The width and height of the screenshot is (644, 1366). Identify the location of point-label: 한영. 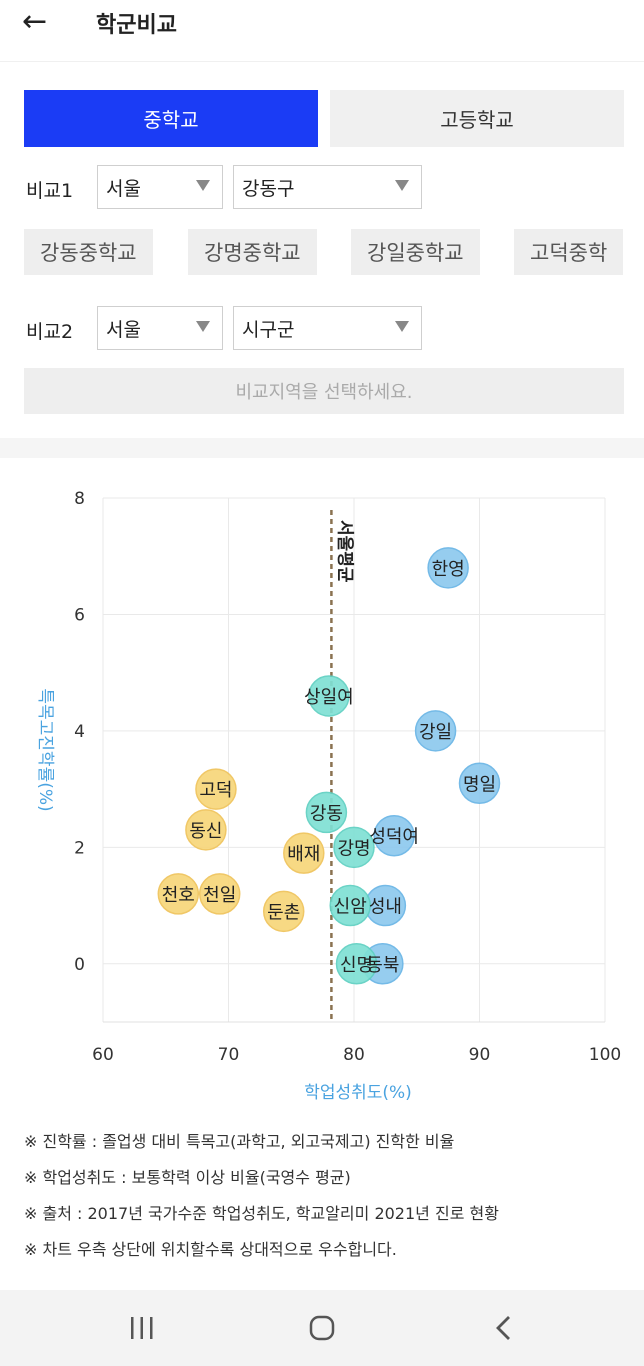
(448, 569).